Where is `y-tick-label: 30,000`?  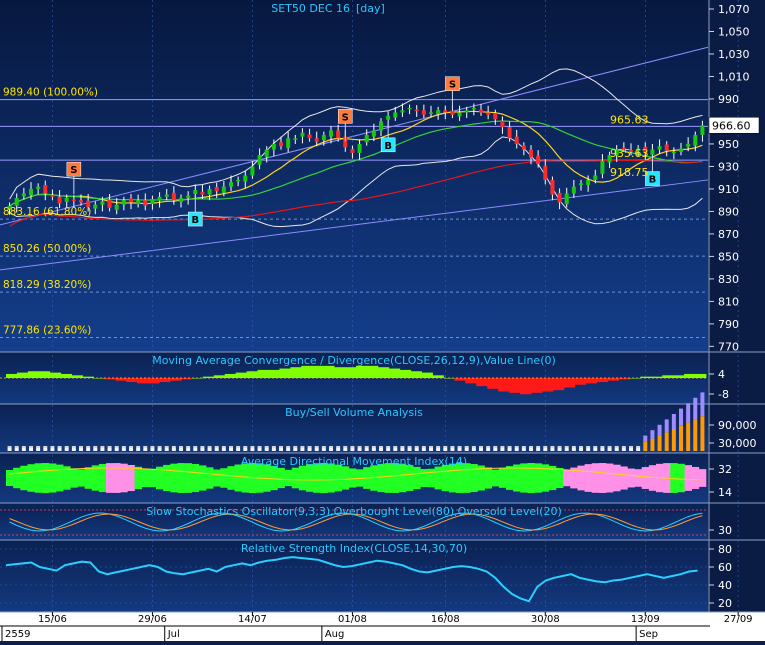
y-tick-label: 30,000 is located at coordinates (737, 443).